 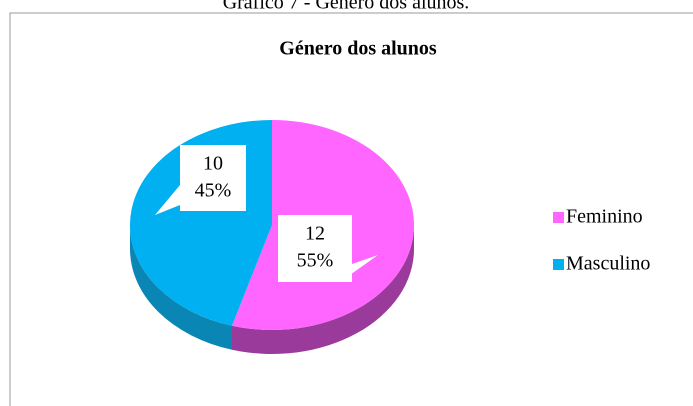 What do you see at coordinates (608, 264) in the screenshot?
I see `legend-label: Masculino` at bounding box center [608, 264].